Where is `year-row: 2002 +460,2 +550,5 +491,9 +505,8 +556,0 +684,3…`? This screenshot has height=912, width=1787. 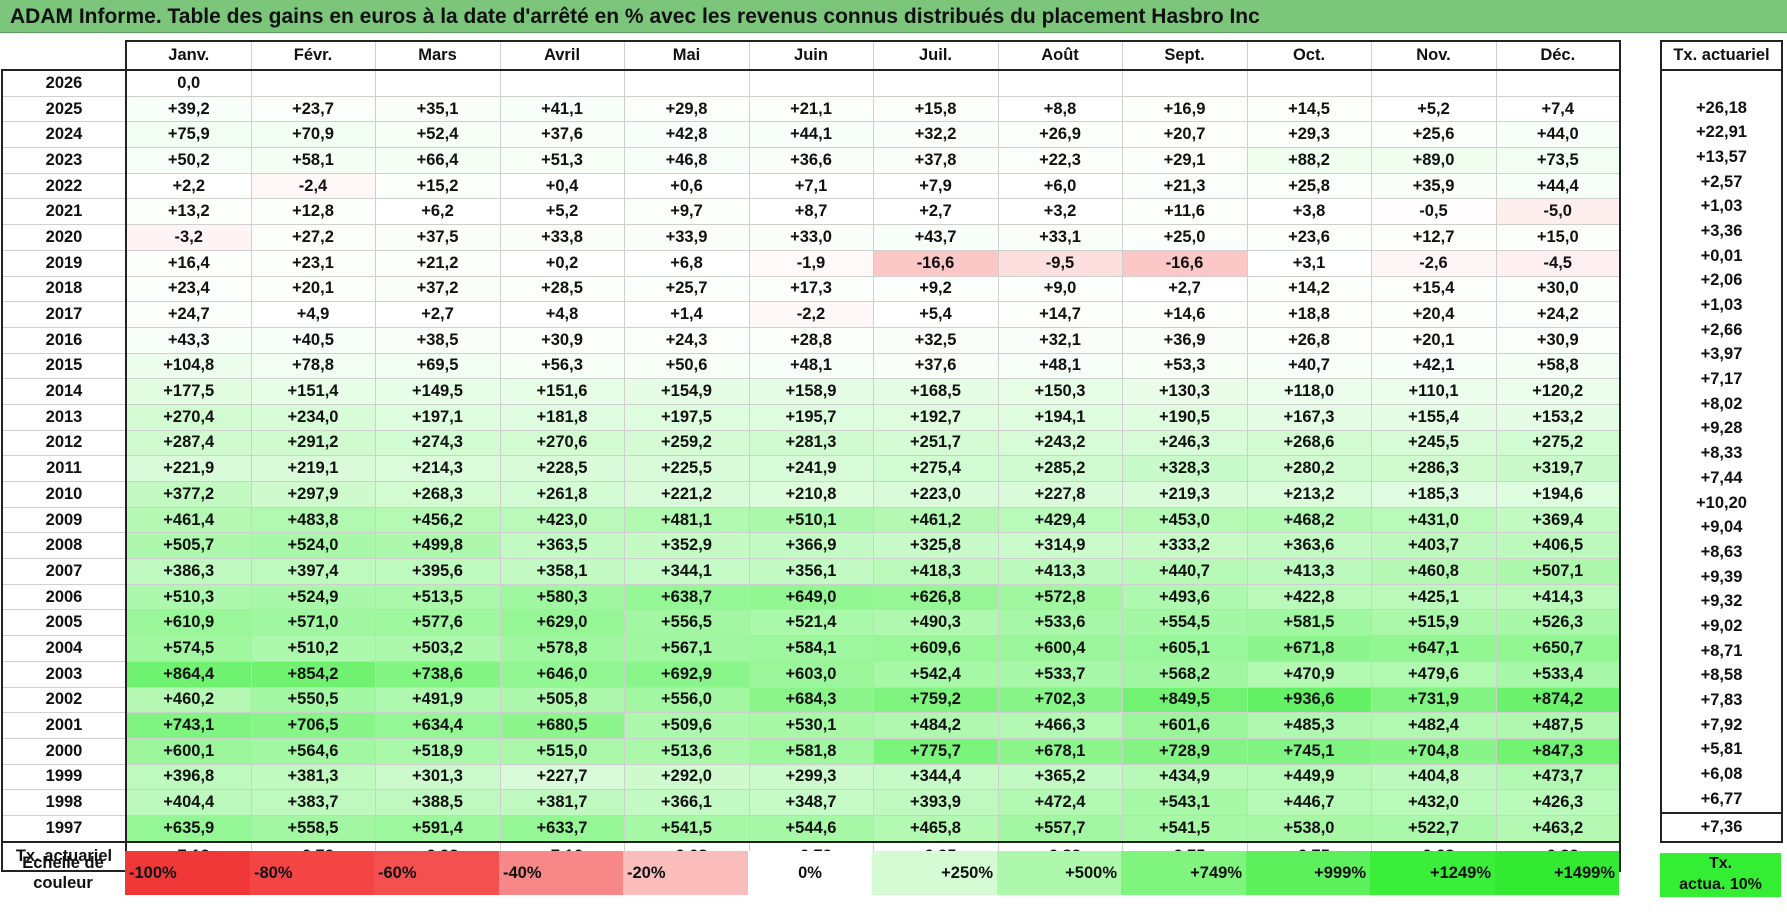
year-row: 2002 +460,2 +550,5 +491,9 +505,8 +556,0 +684,3… is located at coordinates (811, 700).